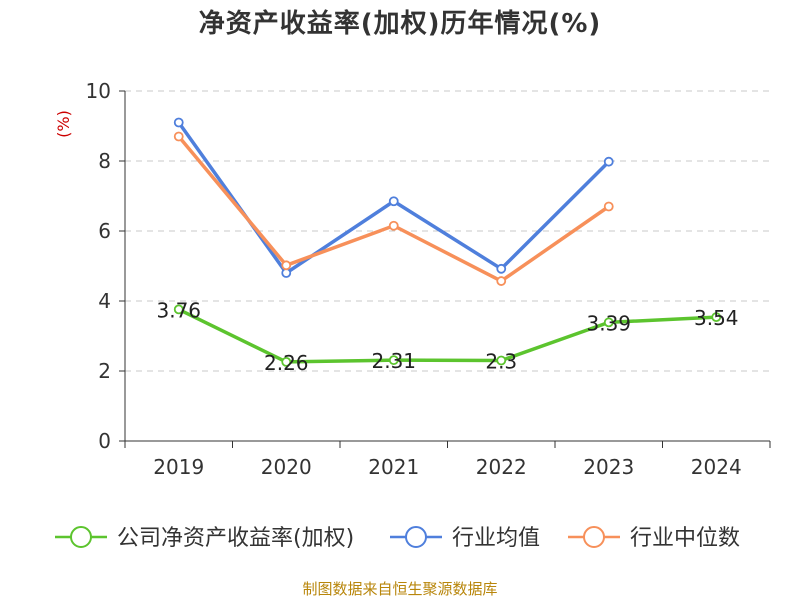  I want to click on x-tick-label: 2022, so click(501, 467).